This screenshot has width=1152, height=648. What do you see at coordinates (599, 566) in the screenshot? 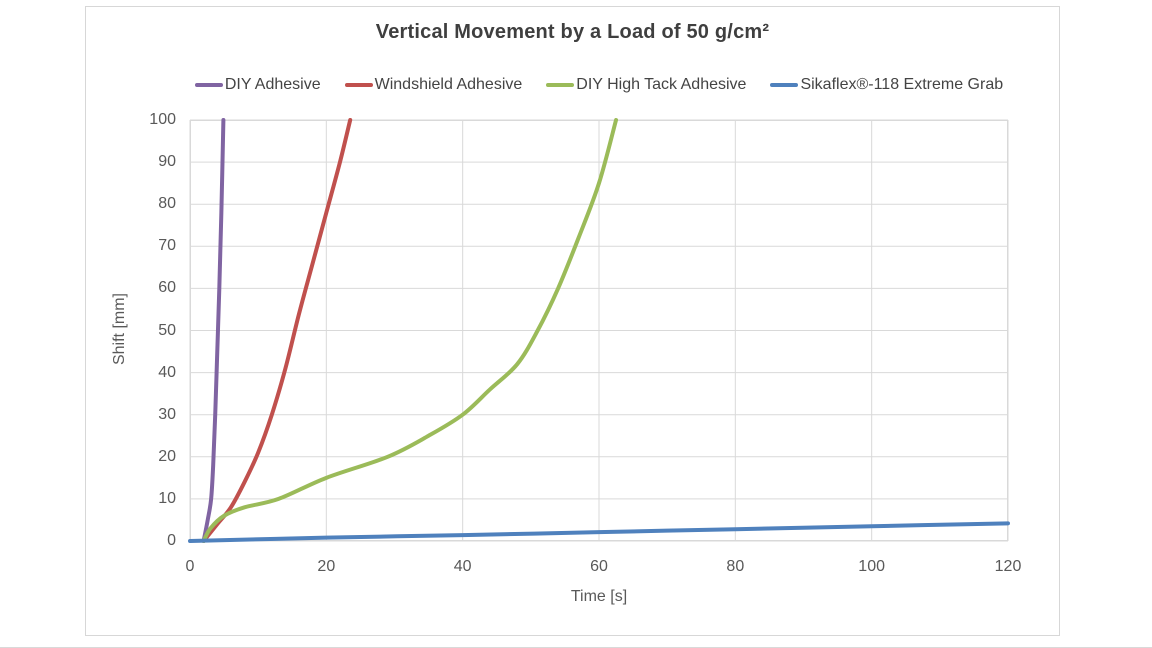
I see `x-tick-label: 60` at bounding box center [599, 566].